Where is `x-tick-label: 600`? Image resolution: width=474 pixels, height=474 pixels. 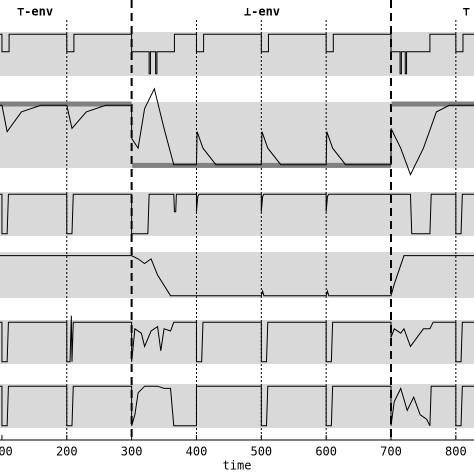
x-tick-label: 600 is located at coordinates (326, 452).